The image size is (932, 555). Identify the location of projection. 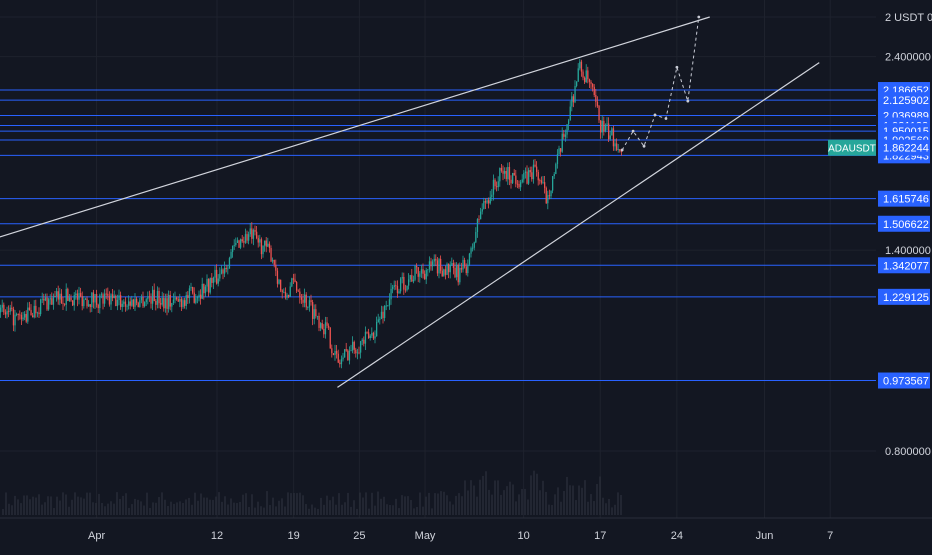
(660, 83).